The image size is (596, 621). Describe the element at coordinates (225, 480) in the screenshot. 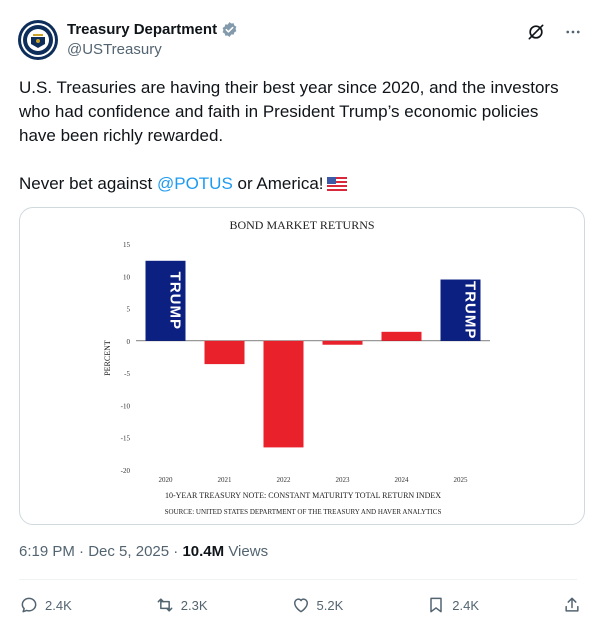

I see `x-tick-label: 2021` at that location.